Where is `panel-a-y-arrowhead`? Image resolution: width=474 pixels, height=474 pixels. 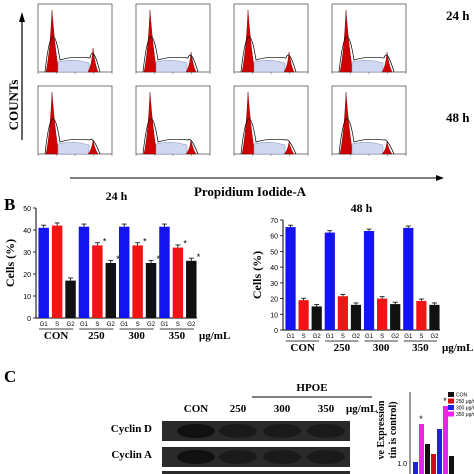
panel-a-y-arrowhead is located at coordinates (22, 17).